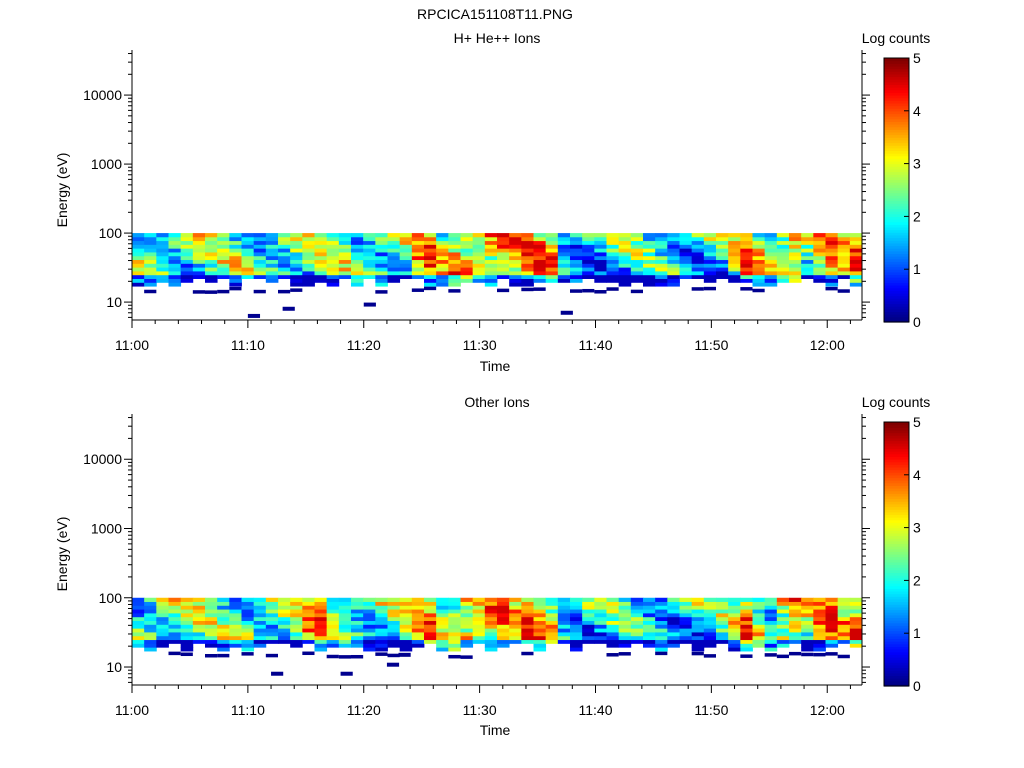 The width and height of the screenshot is (1024, 768). What do you see at coordinates (364, 345) in the screenshot?
I see `x-tick-label: 11:20` at bounding box center [364, 345].